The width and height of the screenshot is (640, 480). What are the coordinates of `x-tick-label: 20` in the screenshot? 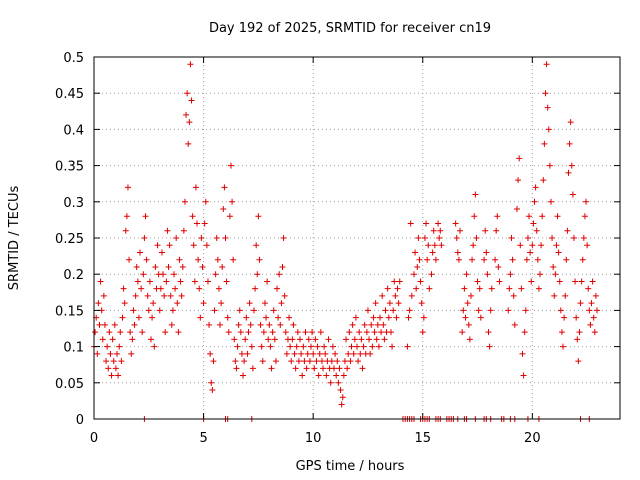 It's located at (532, 438).